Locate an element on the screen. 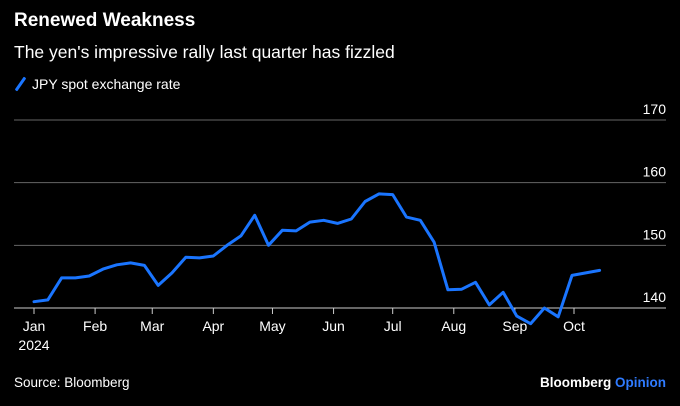 The image size is (680, 406). chart-legend: JPY spot exchange rate is located at coordinates (97, 84).